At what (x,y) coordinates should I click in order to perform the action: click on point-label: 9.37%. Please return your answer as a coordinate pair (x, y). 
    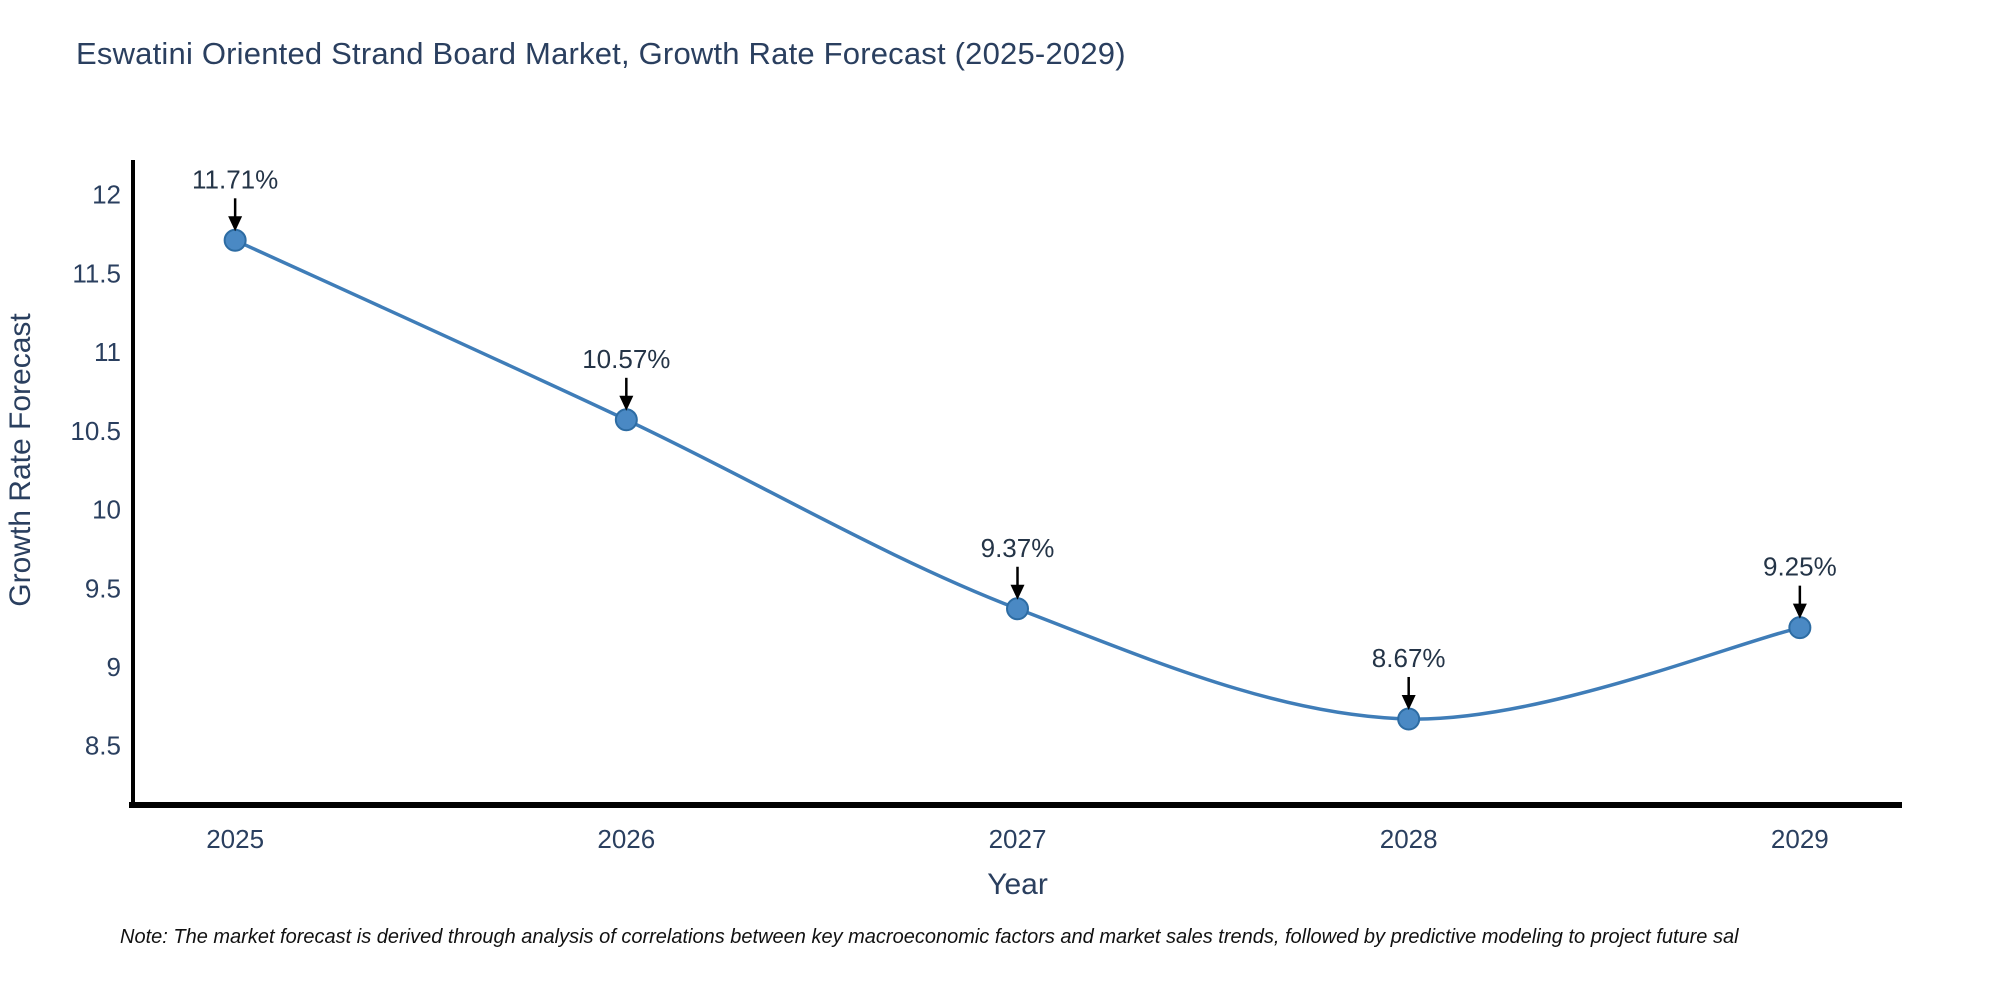
    Looking at the image, I should click on (1018, 548).